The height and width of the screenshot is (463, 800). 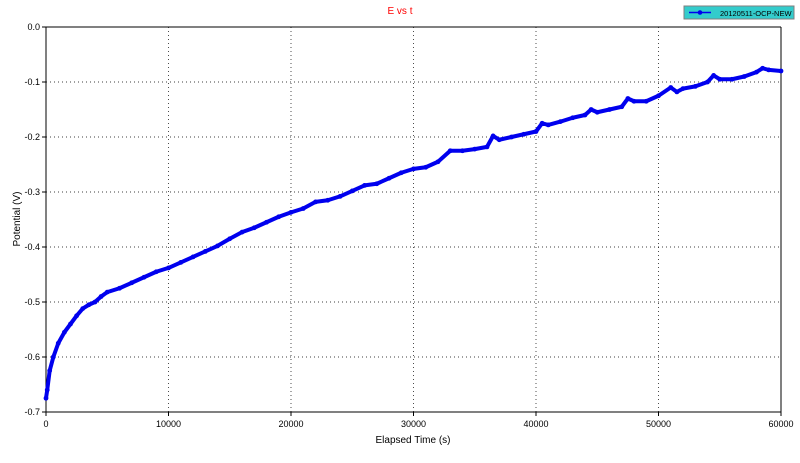 What do you see at coordinates (32, 357) in the screenshot?
I see `y-tick-label: -0.6` at bounding box center [32, 357].